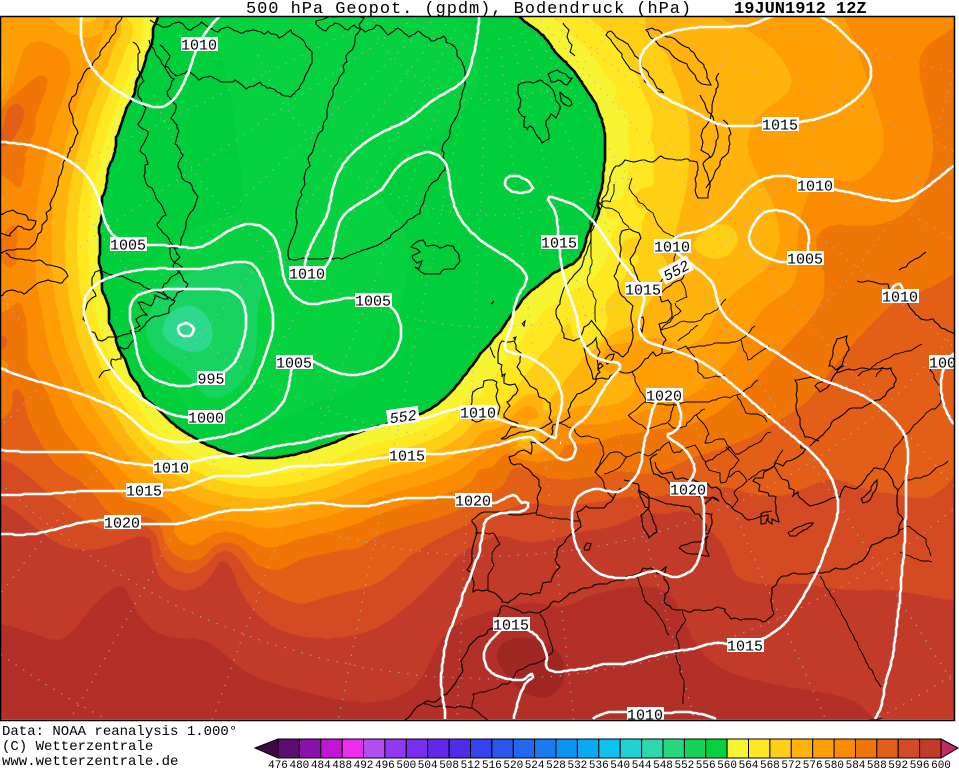 The image size is (959, 770). I want to click on svg-text: 576, so click(813, 765).